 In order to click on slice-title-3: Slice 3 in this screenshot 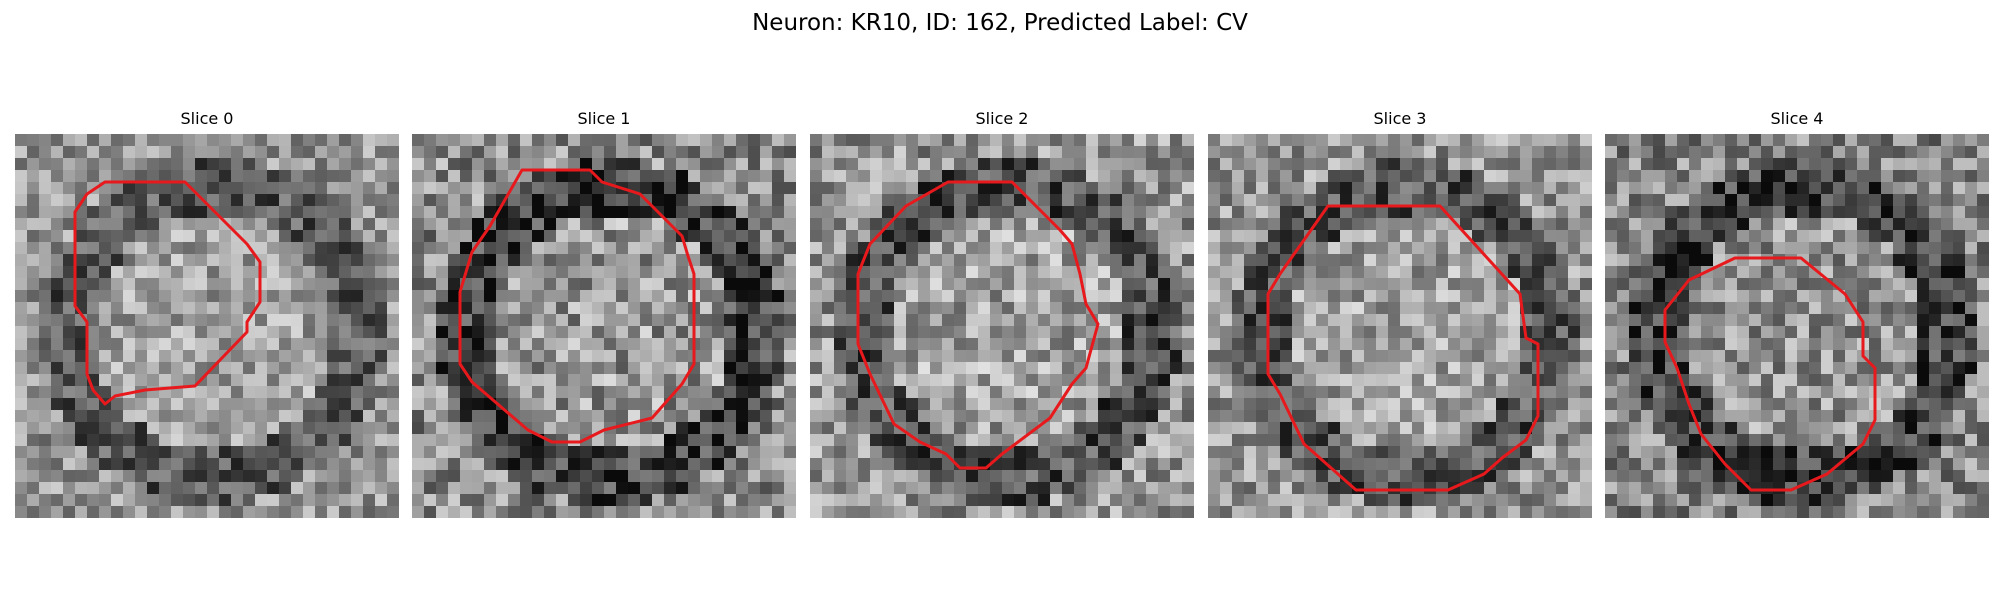, I will do `click(1400, 118)`.